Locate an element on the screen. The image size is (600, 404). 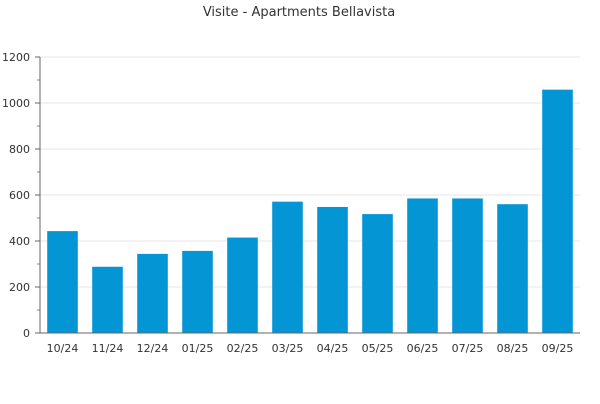
x-tick-label: 05/25 is located at coordinates (378, 348).